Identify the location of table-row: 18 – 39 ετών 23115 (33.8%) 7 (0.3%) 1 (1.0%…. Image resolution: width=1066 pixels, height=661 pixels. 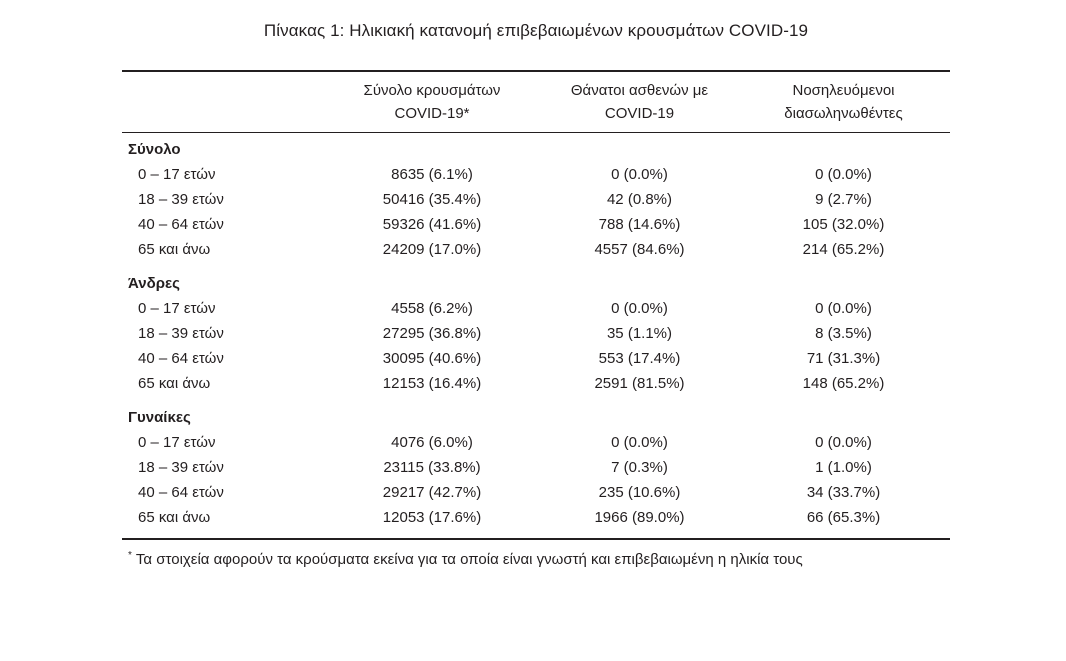
(536, 467).